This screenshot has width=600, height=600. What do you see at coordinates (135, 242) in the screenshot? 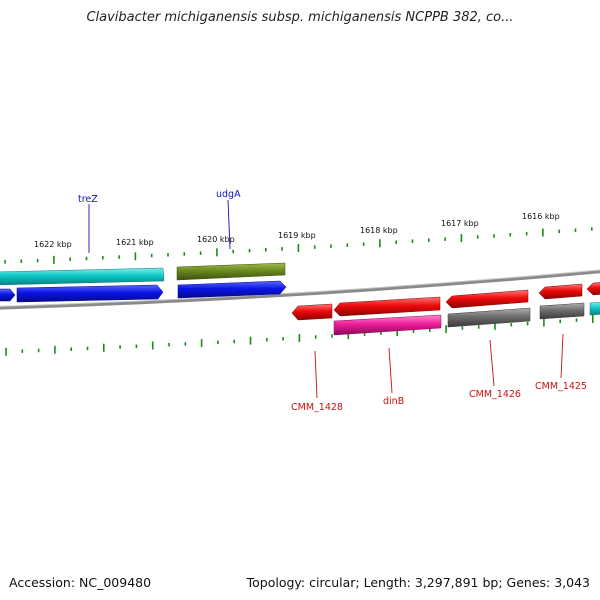
I see `ruler-label-1621: 1621 kbp` at bounding box center [135, 242].